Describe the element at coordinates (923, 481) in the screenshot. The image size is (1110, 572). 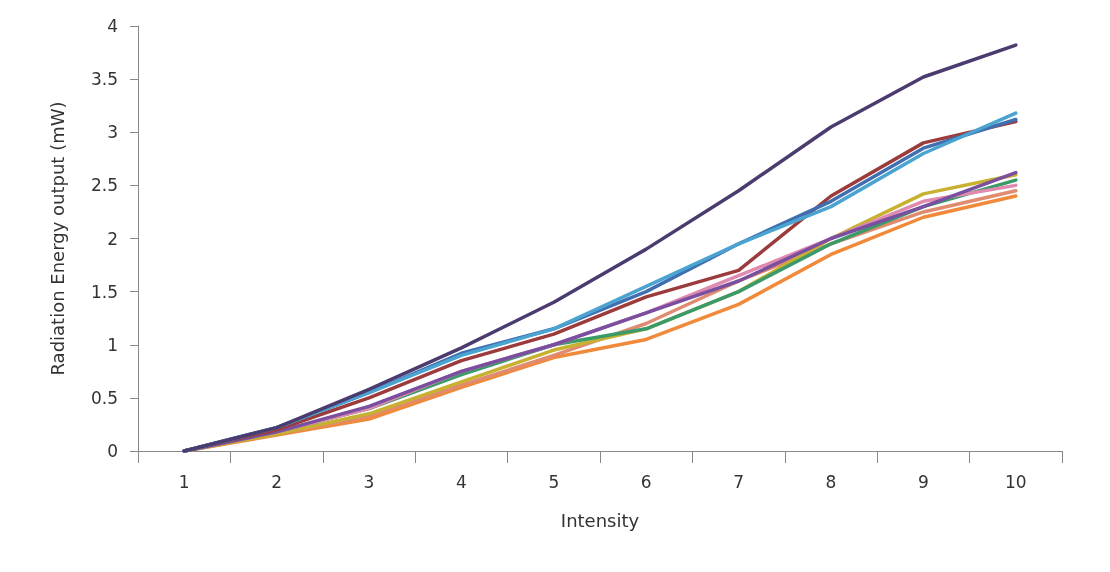
I see `x-tick-label: 9` at that location.